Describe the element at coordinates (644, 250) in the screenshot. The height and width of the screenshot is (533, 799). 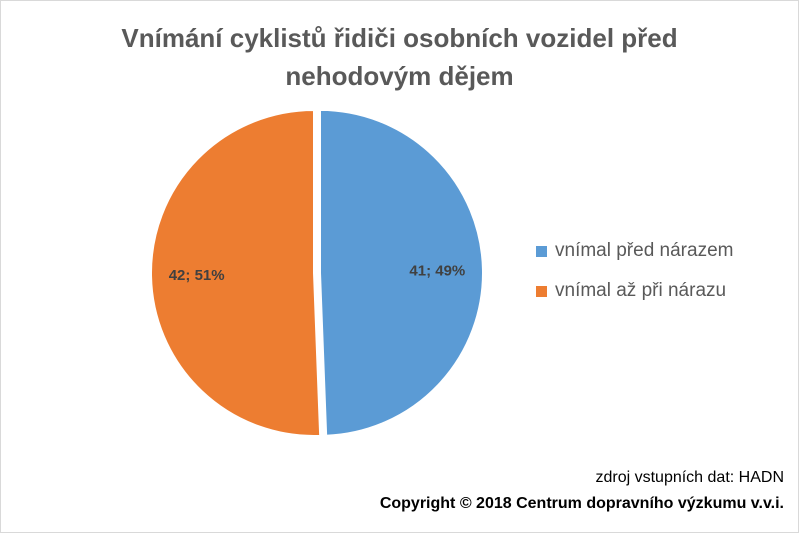
I see `legend-label-0: vnímal před nárazem` at that location.